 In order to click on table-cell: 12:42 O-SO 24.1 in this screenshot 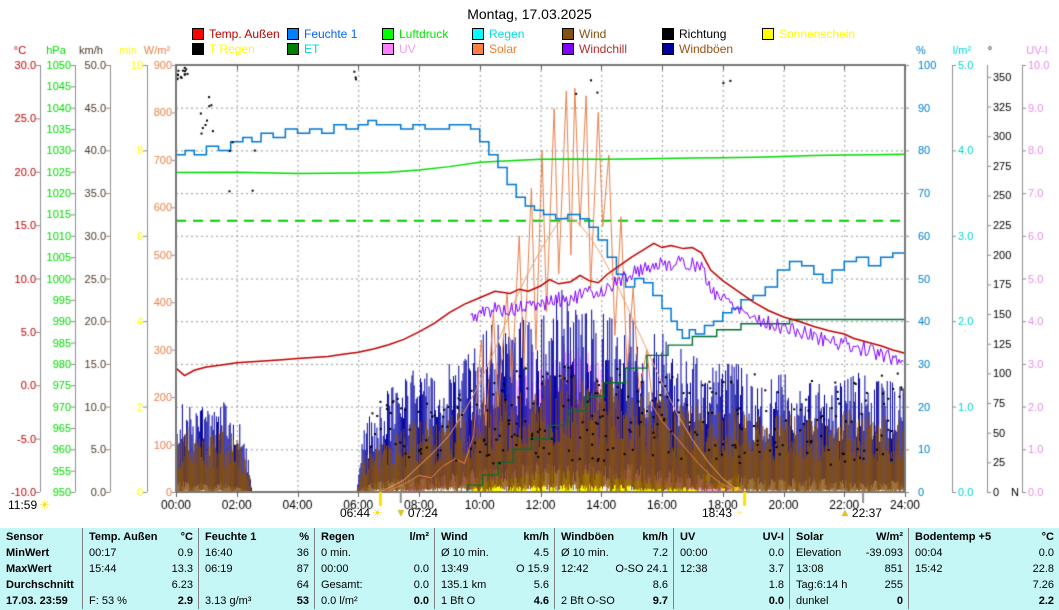, I will do `click(613, 569)`.